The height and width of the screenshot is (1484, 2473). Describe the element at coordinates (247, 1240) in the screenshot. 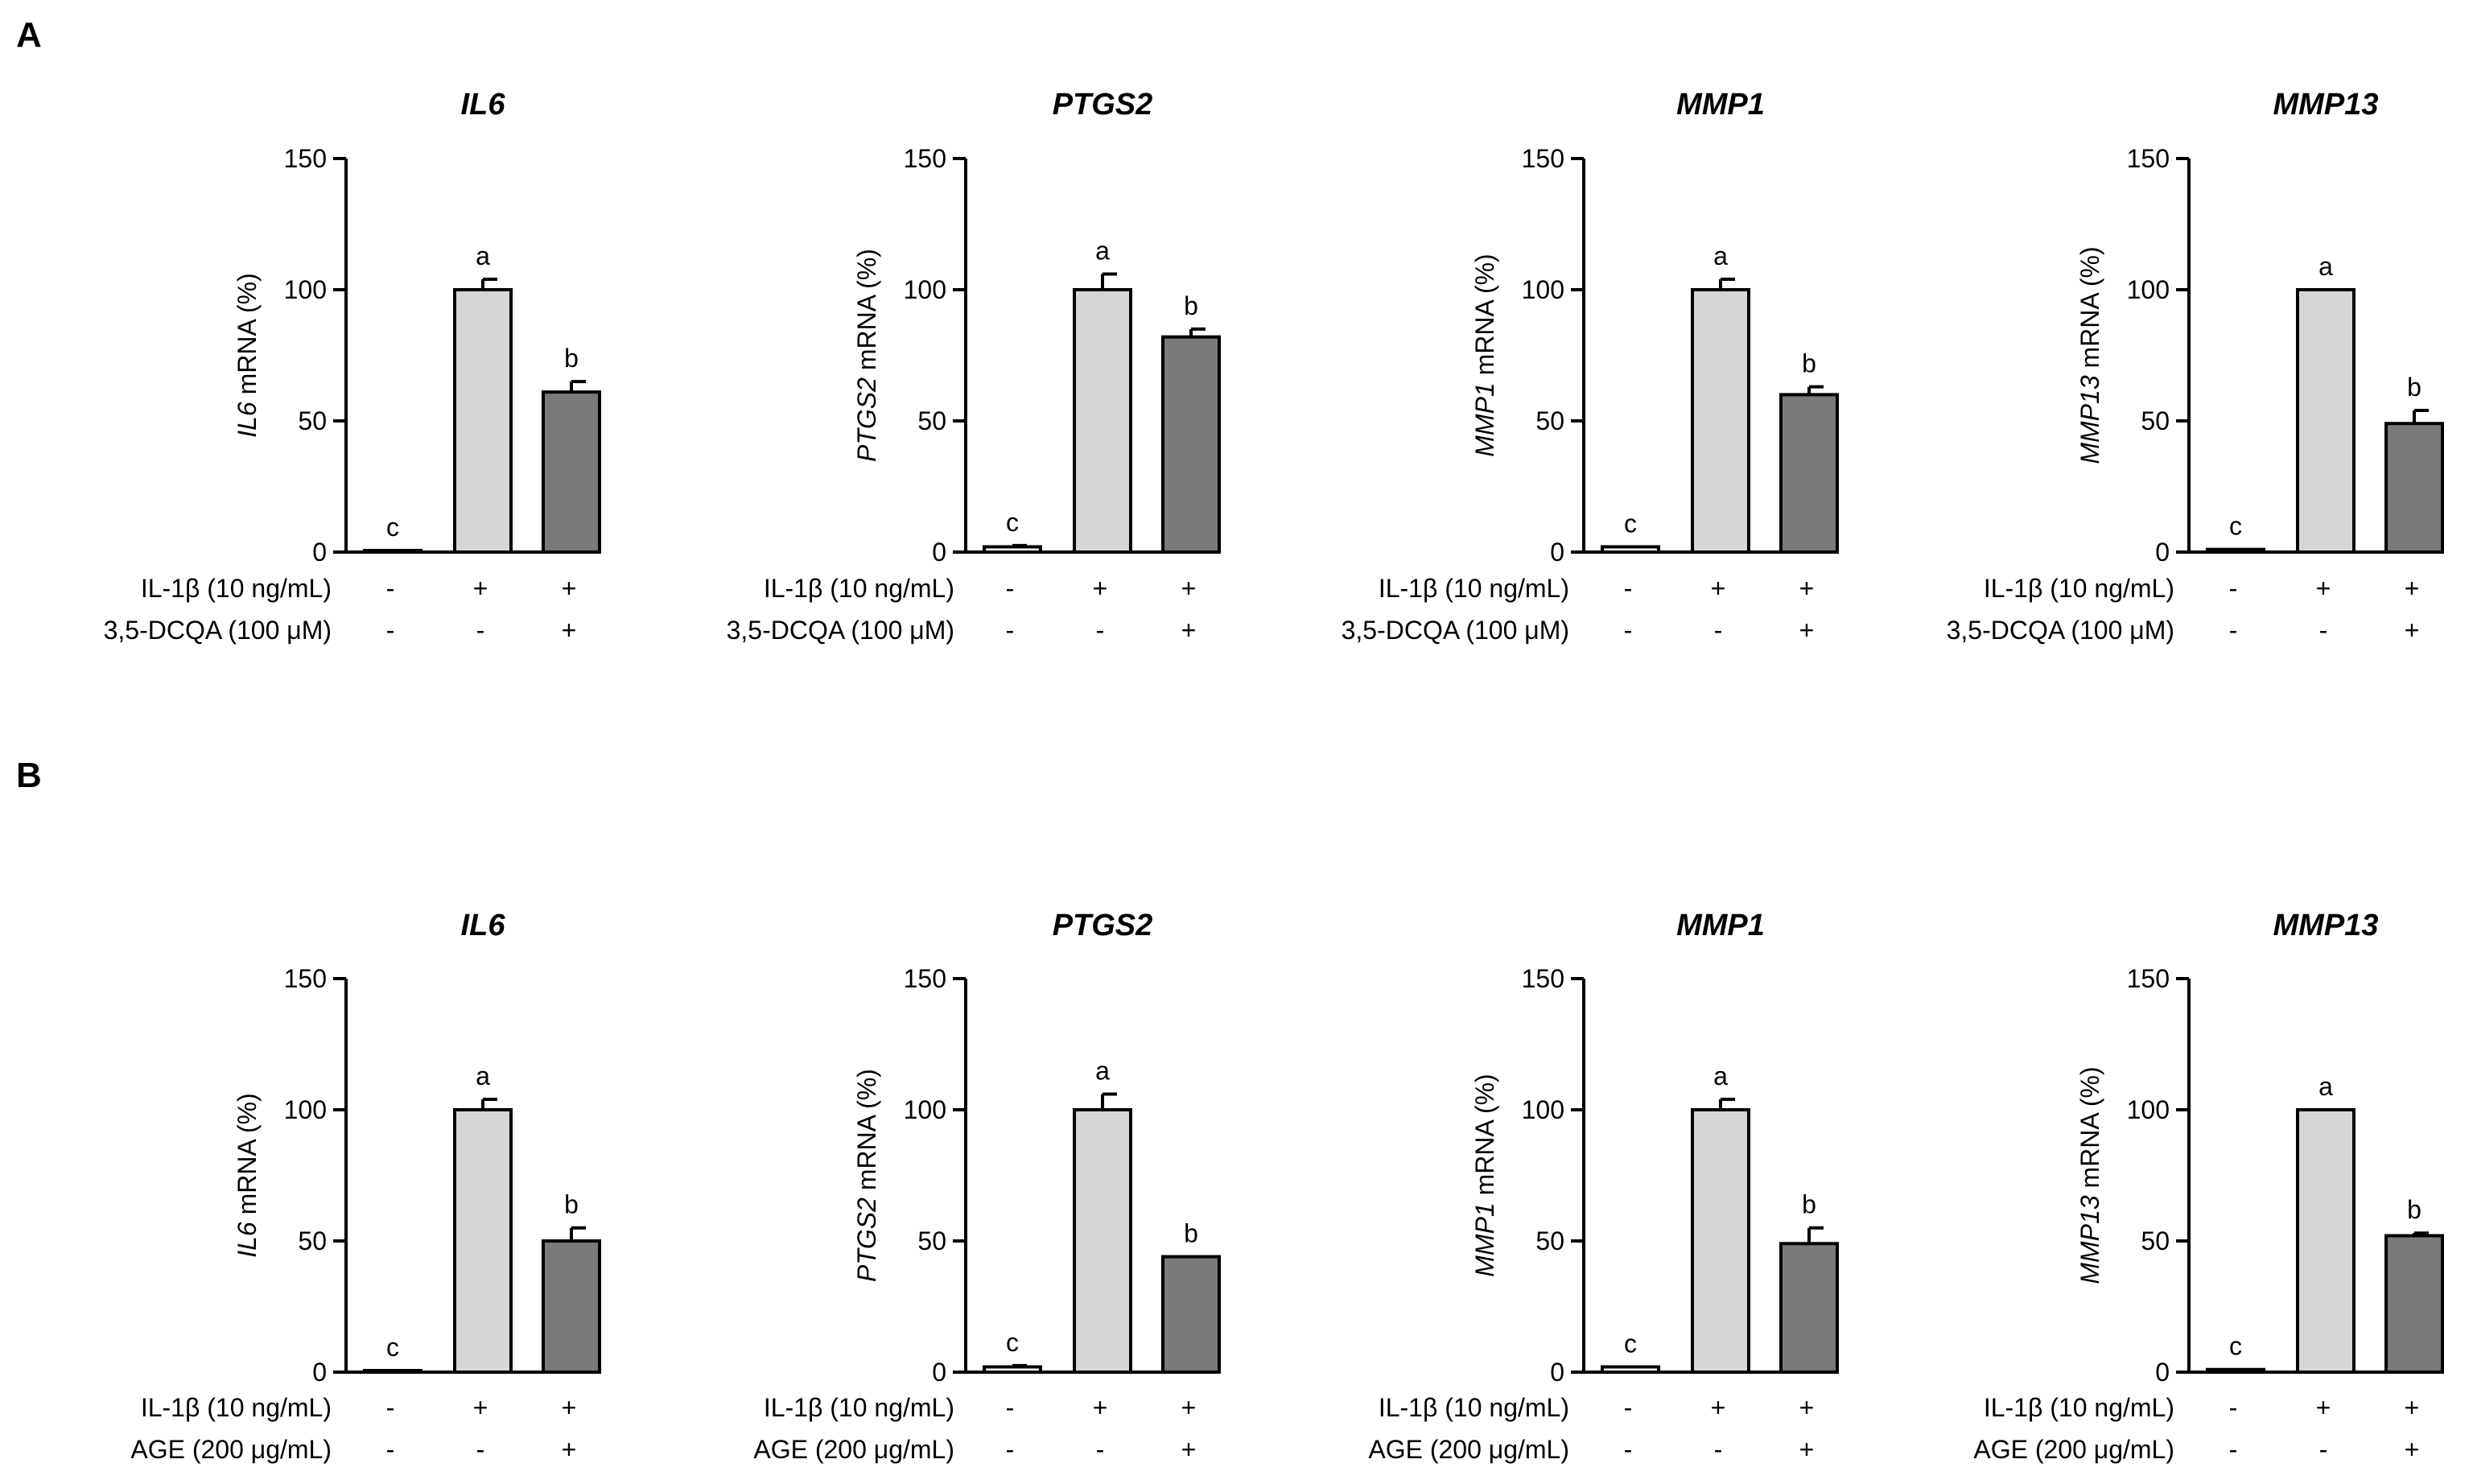

I see `y-axis-label-gene: IL6` at that location.